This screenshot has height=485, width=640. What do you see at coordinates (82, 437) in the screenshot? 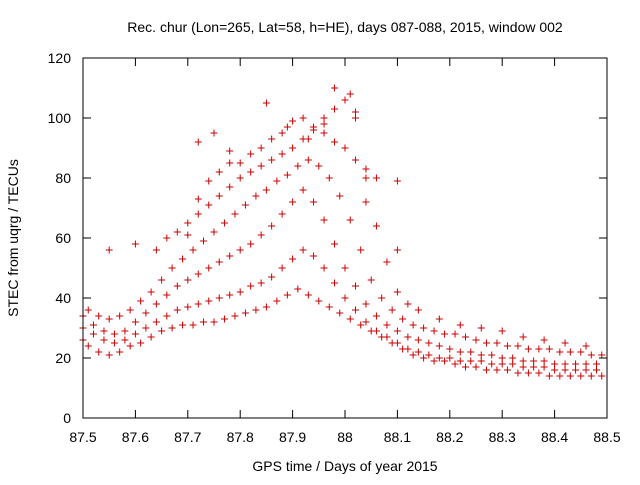
I see `x-tick-label: 87.5` at bounding box center [82, 437].